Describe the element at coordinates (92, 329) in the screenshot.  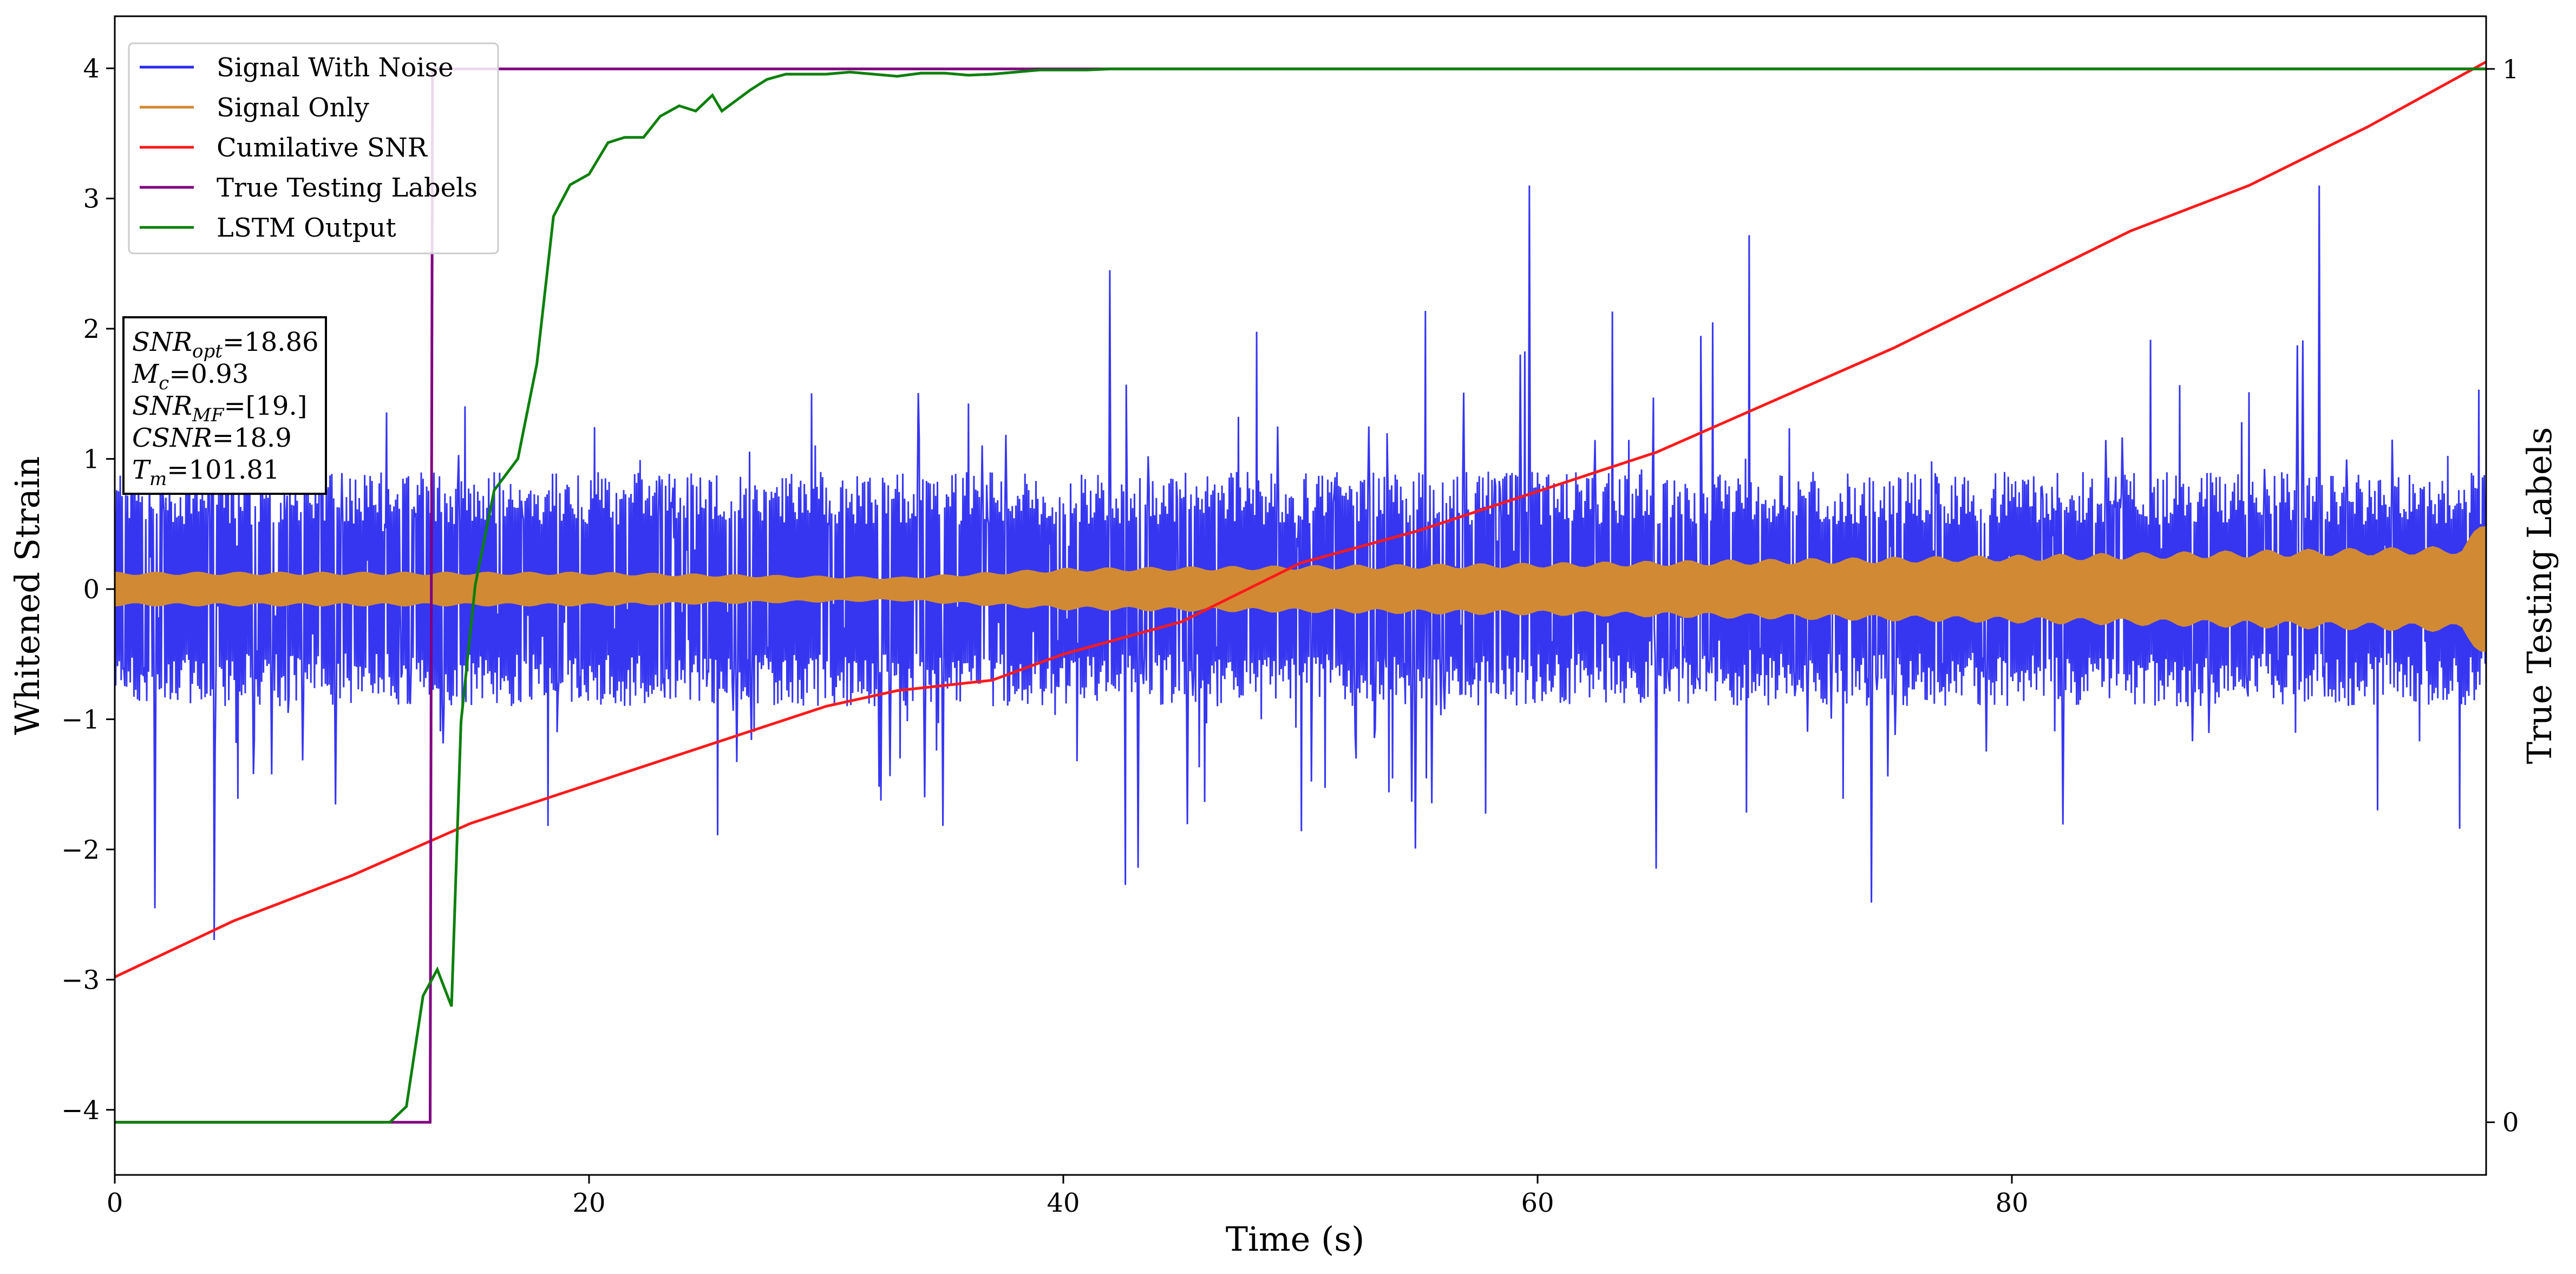
I see `y-tick-label: 2` at that location.